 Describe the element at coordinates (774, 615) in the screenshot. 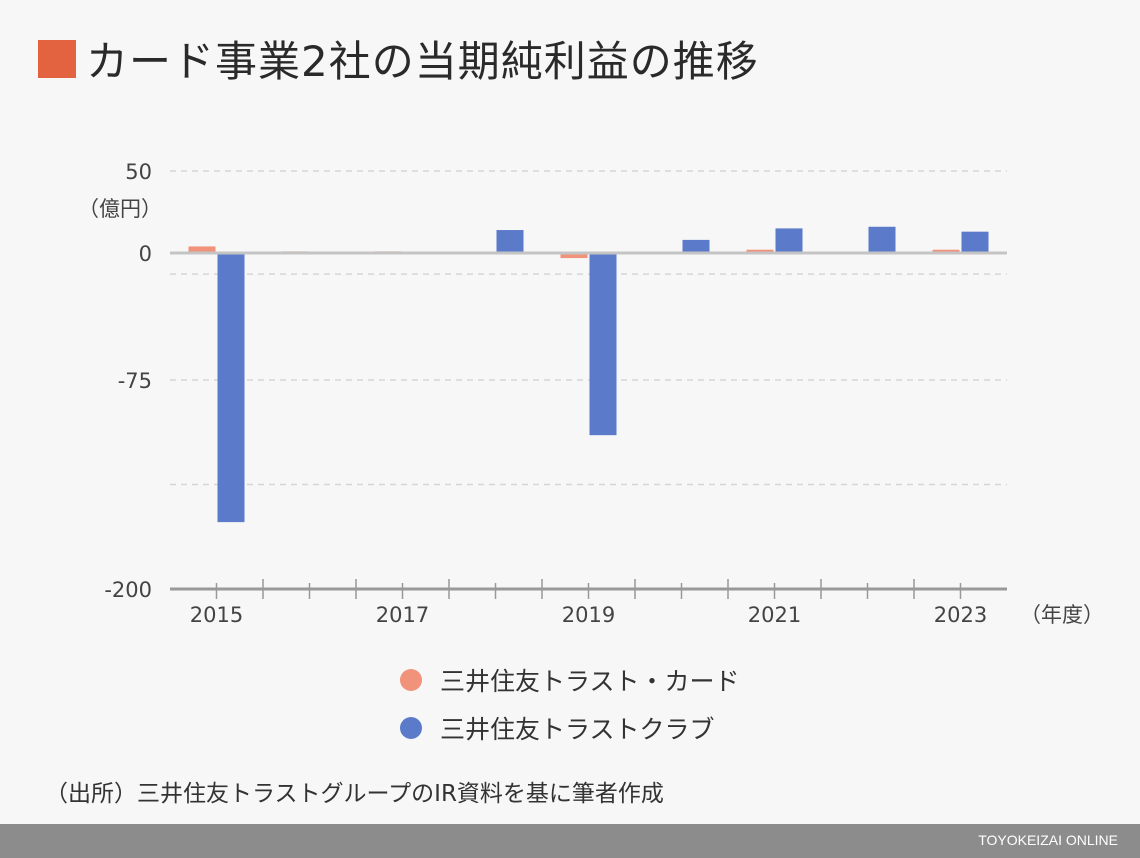

I see `x-tick-label: 2021` at that location.